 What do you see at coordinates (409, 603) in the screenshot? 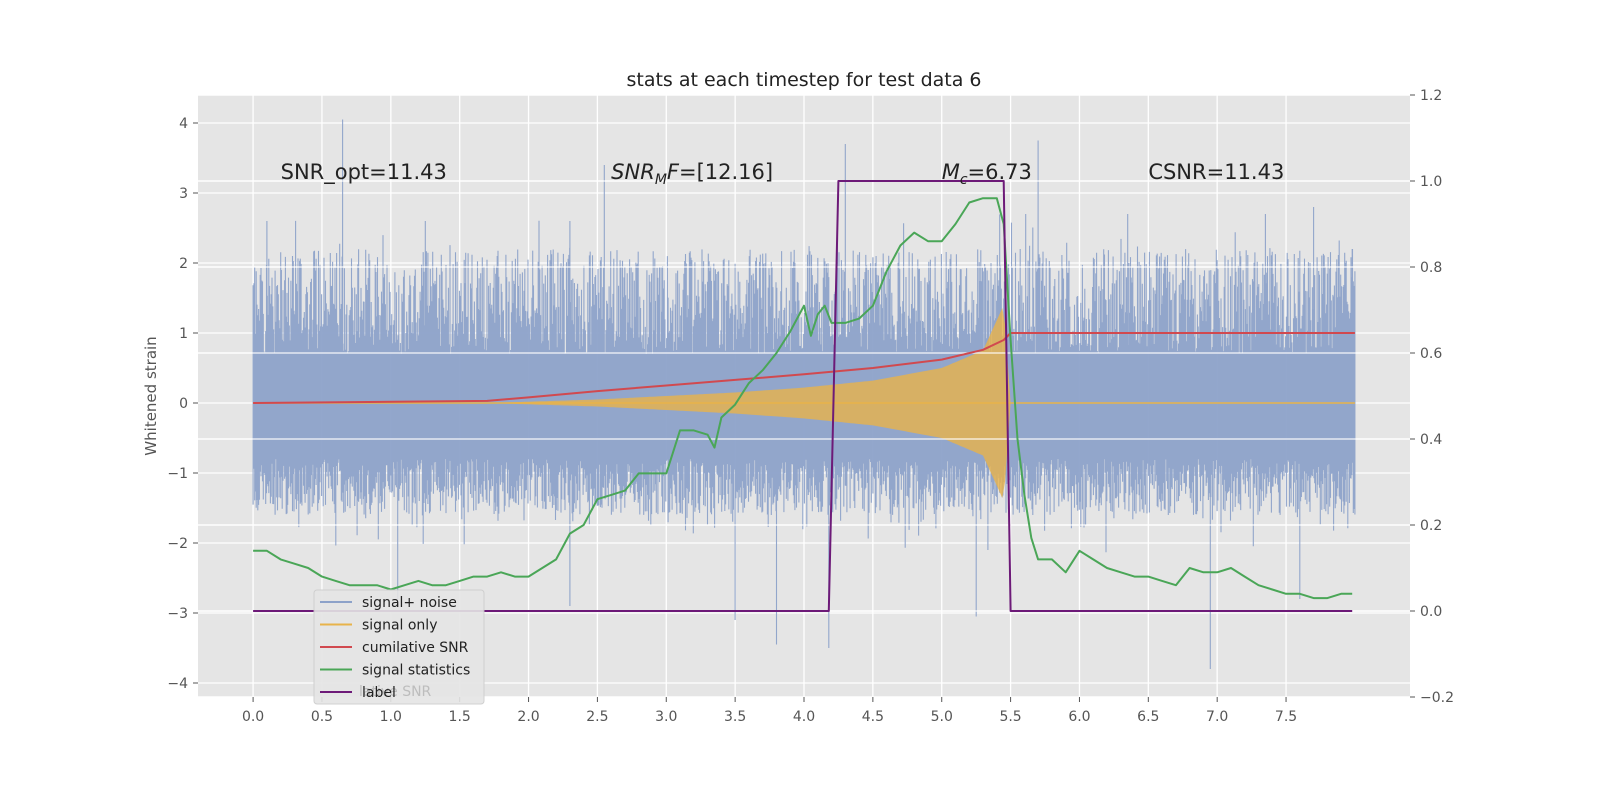
I see `legend-label: signal+ noise` at bounding box center [409, 603].